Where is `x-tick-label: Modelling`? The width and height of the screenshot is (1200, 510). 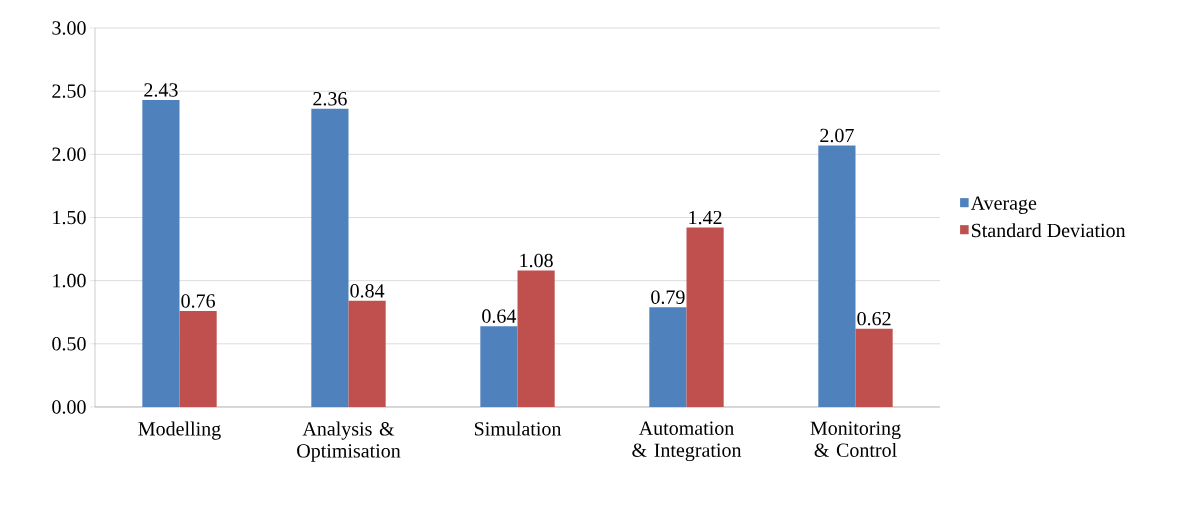
x-tick-label: Modelling is located at coordinates (179, 430).